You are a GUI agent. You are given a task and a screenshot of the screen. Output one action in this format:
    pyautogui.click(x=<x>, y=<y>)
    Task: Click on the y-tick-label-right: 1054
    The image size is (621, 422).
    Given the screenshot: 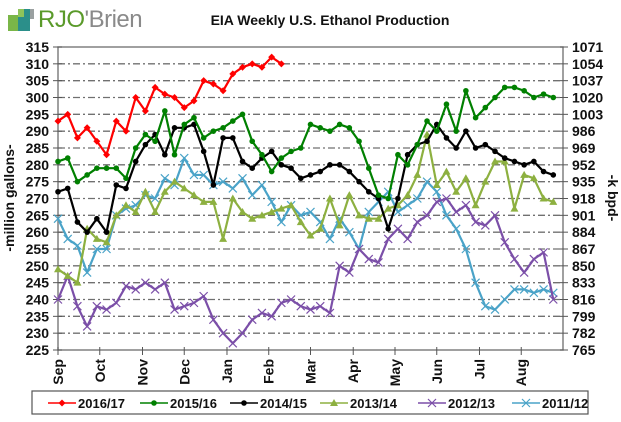 What is the action you would take?
    pyautogui.click(x=587, y=64)
    